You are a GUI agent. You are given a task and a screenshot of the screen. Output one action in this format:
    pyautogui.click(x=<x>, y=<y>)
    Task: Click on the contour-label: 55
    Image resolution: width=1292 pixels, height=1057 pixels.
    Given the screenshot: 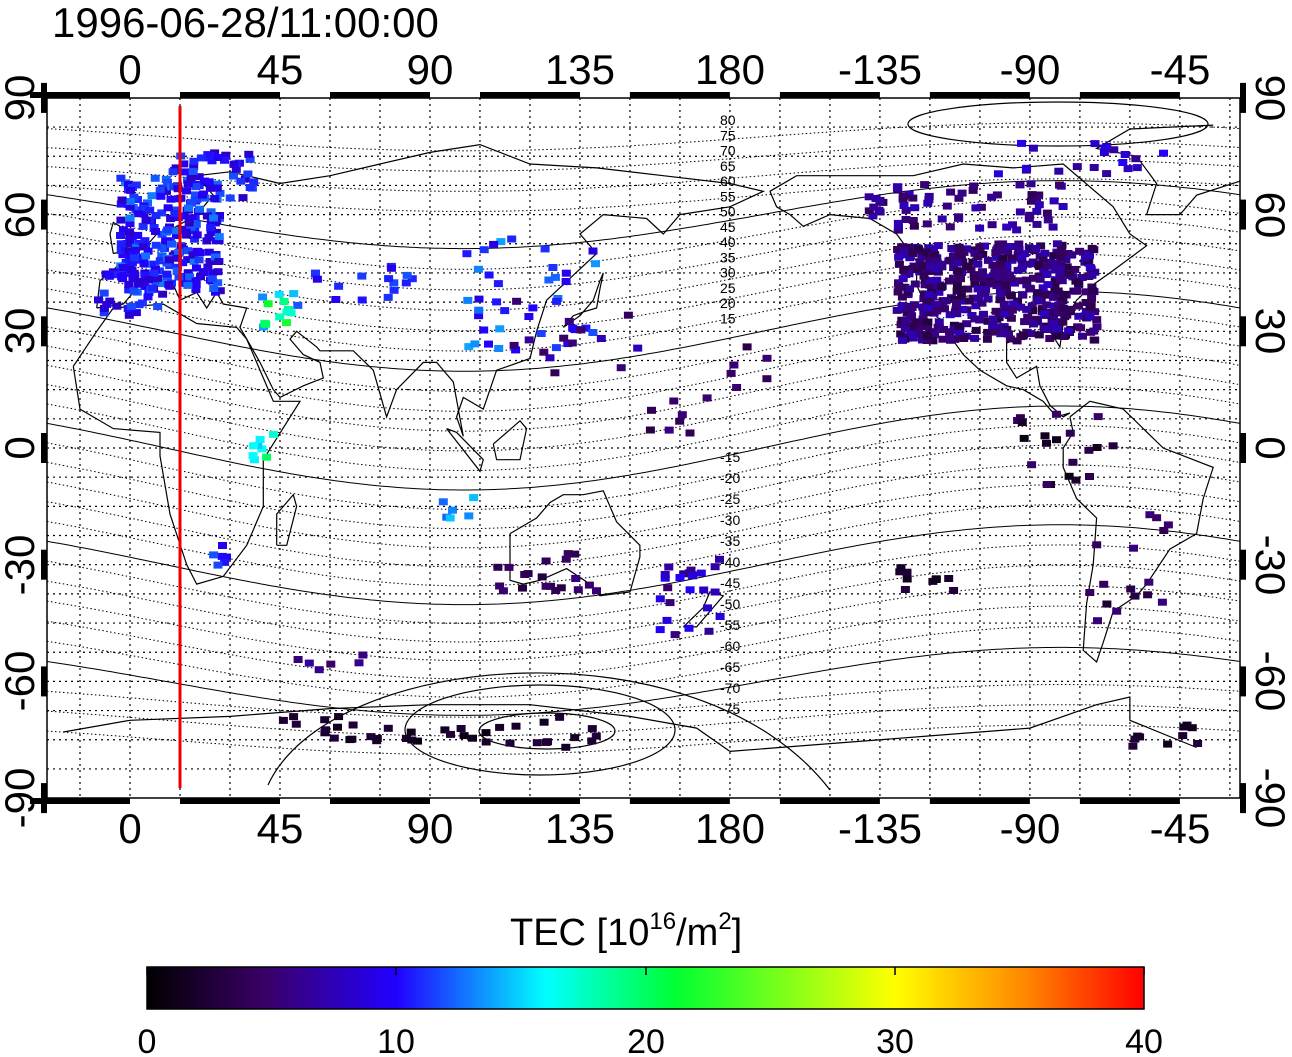 What is the action you would take?
    pyautogui.click(x=728, y=196)
    